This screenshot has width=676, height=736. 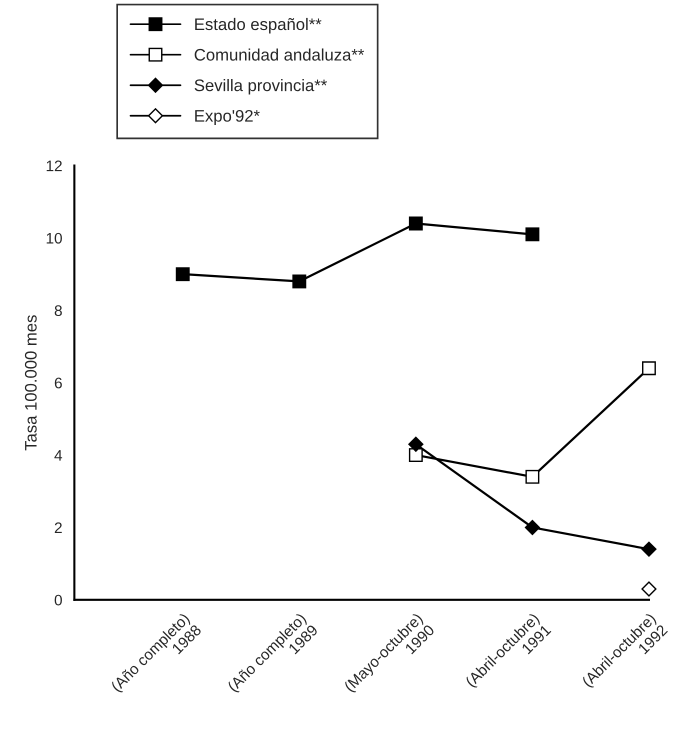 I want to click on y-tick-label: 12, so click(x=54, y=166).